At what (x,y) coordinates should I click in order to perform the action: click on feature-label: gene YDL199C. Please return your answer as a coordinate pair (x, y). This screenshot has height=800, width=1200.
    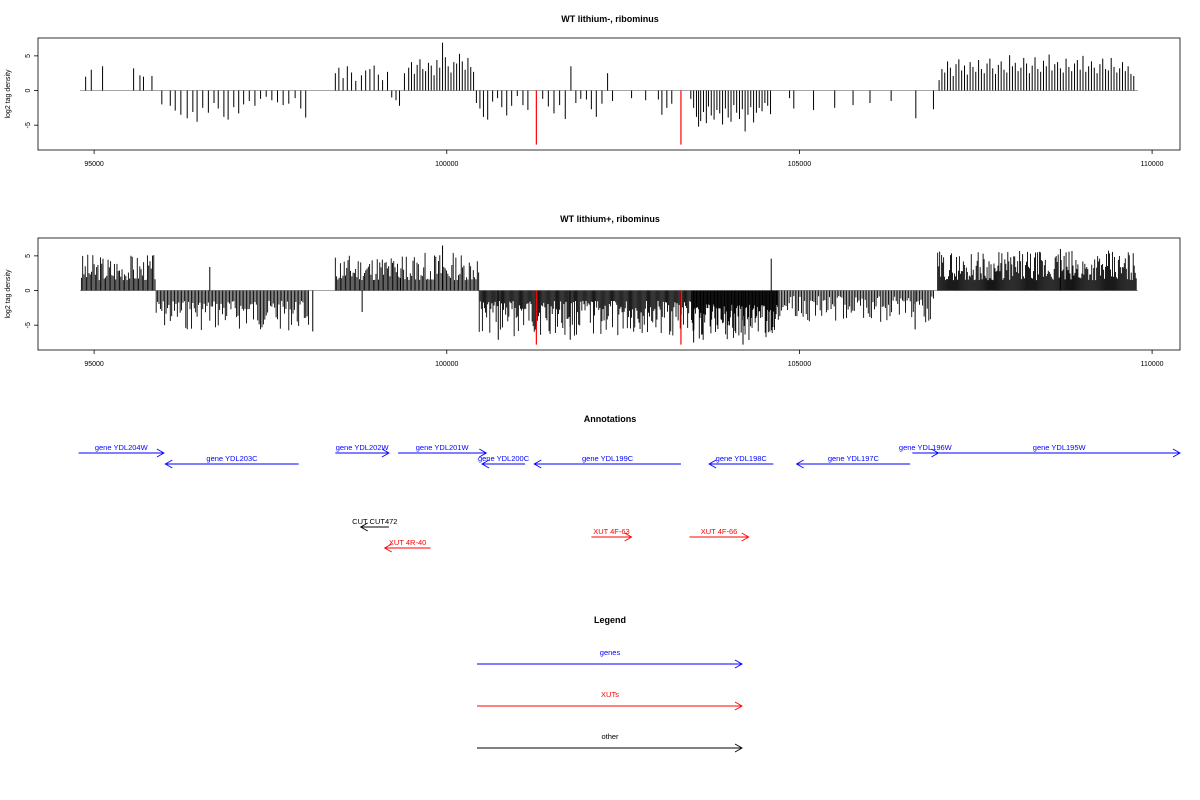
    Looking at the image, I should click on (608, 458).